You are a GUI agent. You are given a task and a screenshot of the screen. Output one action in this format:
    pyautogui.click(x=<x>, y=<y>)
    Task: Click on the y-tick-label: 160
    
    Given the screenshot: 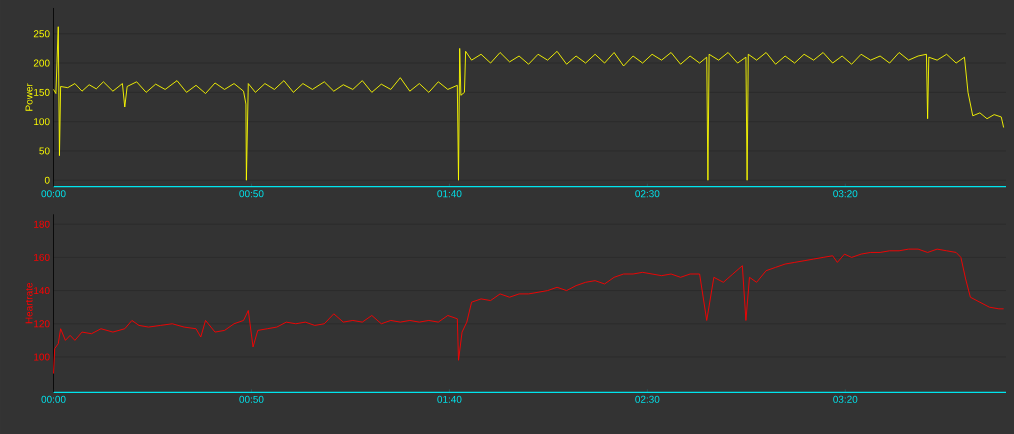 What is the action you would take?
    pyautogui.click(x=42, y=257)
    